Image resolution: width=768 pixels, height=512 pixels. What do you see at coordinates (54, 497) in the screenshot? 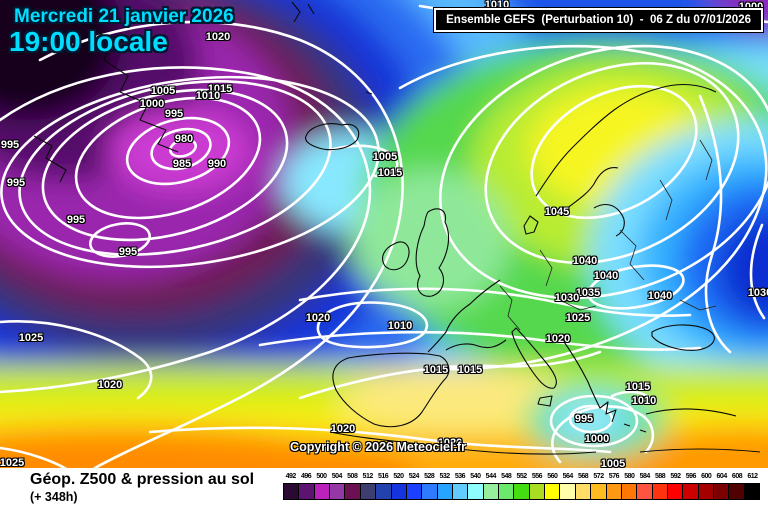
I see `forecast-offset-label: (+ 348h)` at bounding box center [54, 497].